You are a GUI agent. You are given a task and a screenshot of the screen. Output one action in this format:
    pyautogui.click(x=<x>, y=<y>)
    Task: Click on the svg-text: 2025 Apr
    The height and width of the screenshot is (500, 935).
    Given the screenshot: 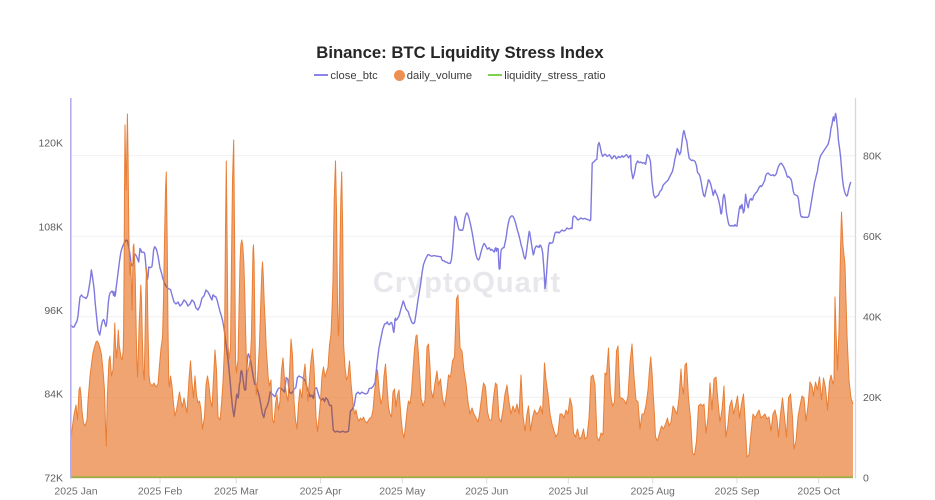 What is the action you would take?
    pyautogui.click(x=321, y=492)
    